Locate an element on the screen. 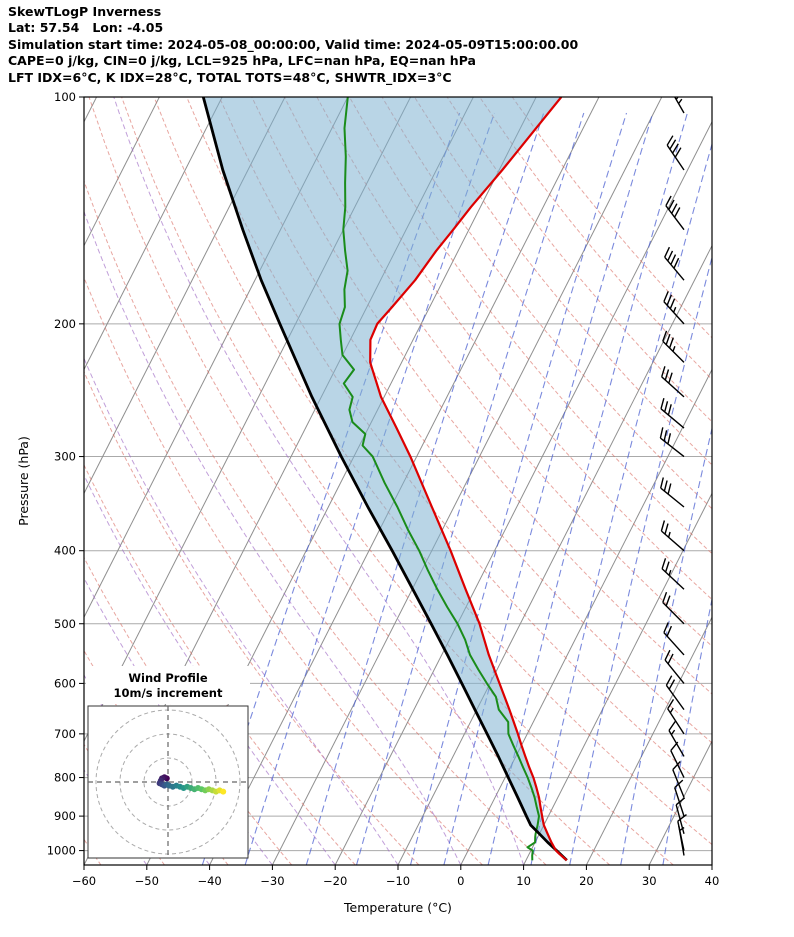 Image resolution: width=794 pixels, height=937 pixels. chart-title: SkewTLogP Inverness is located at coordinates (85, 11).